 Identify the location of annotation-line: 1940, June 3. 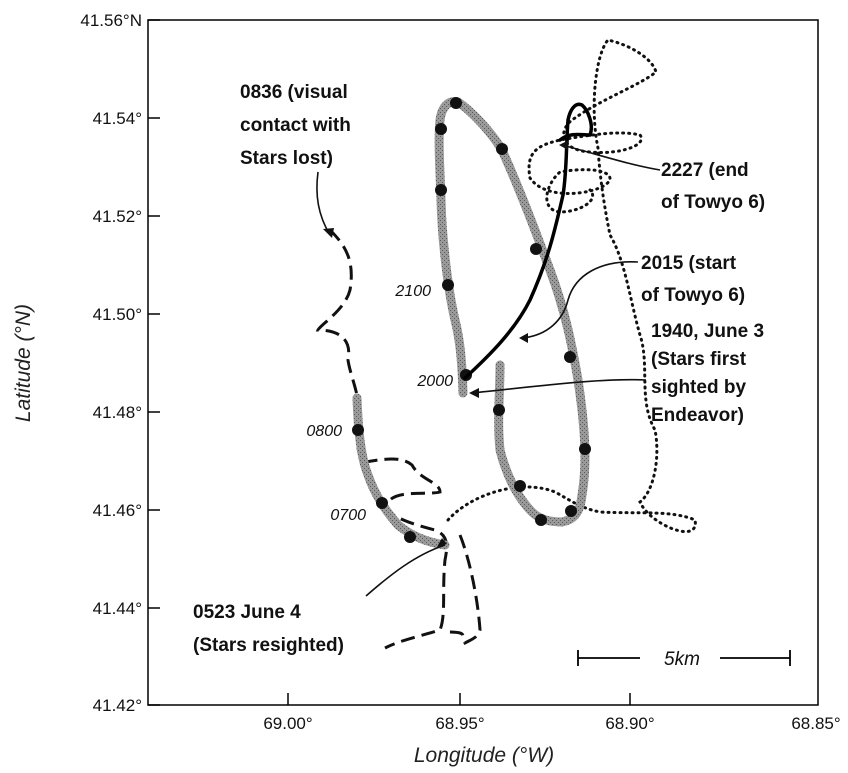
(707, 331).